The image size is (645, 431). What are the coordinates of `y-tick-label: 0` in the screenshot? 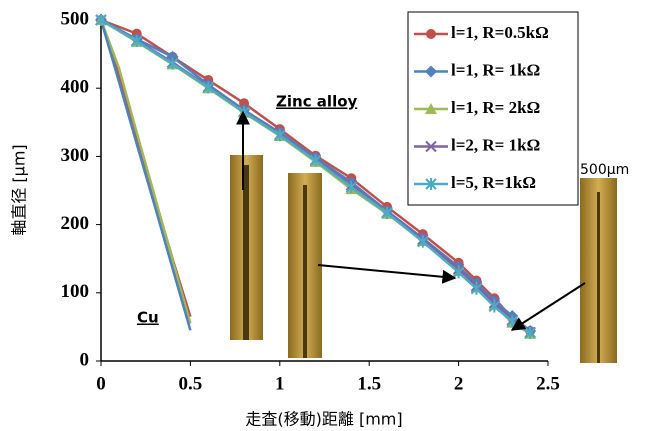 It's located at (85, 359).